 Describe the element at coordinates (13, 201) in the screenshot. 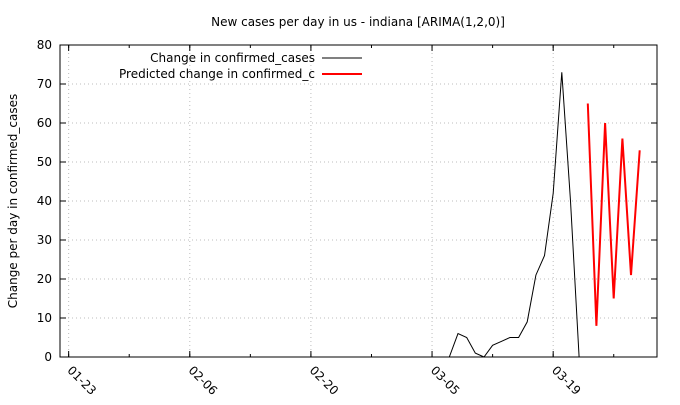

I see `y-axis-label: Change per day in confirmed_cases` at that location.